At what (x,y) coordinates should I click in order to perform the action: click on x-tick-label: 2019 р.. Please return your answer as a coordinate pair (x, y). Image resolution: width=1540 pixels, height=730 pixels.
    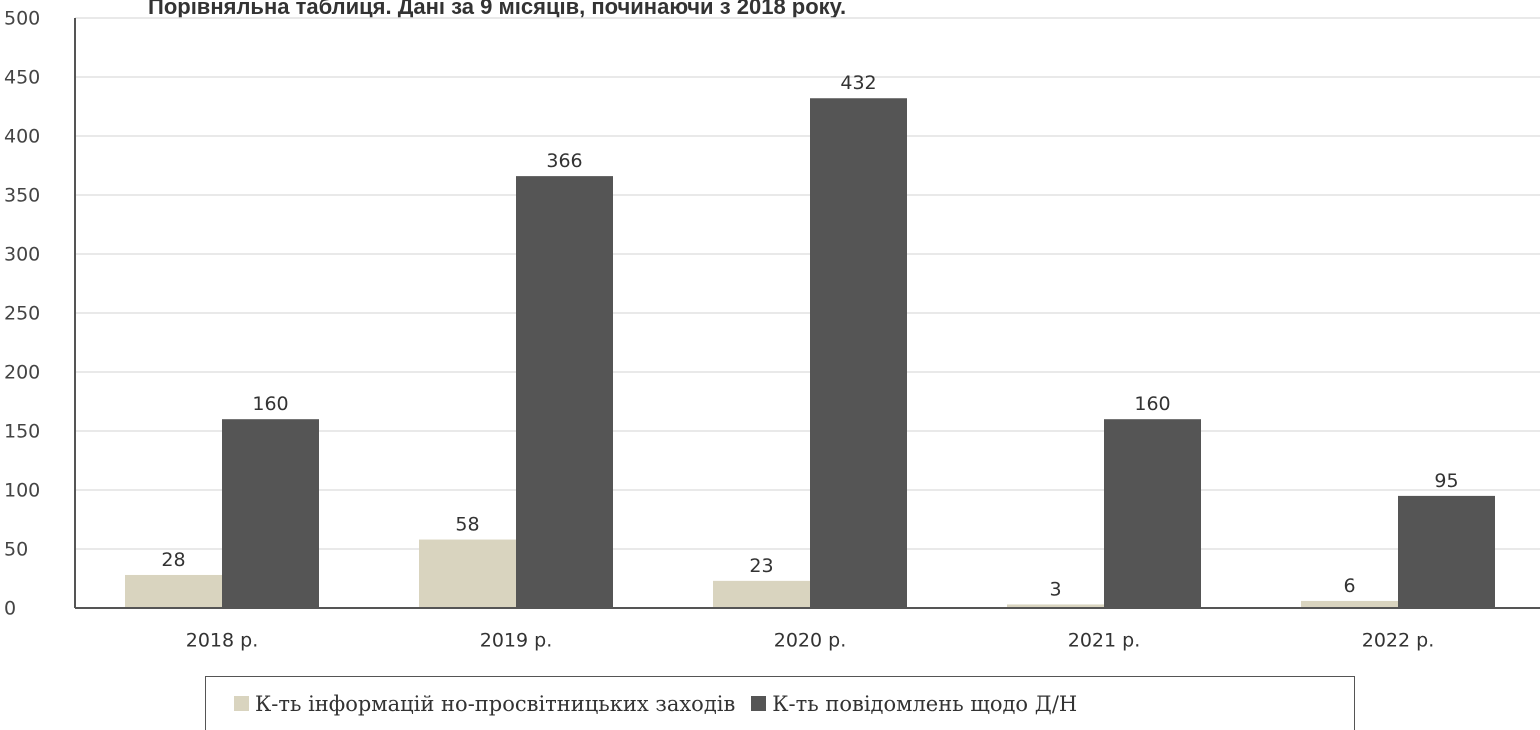
    Looking at the image, I should click on (516, 641).